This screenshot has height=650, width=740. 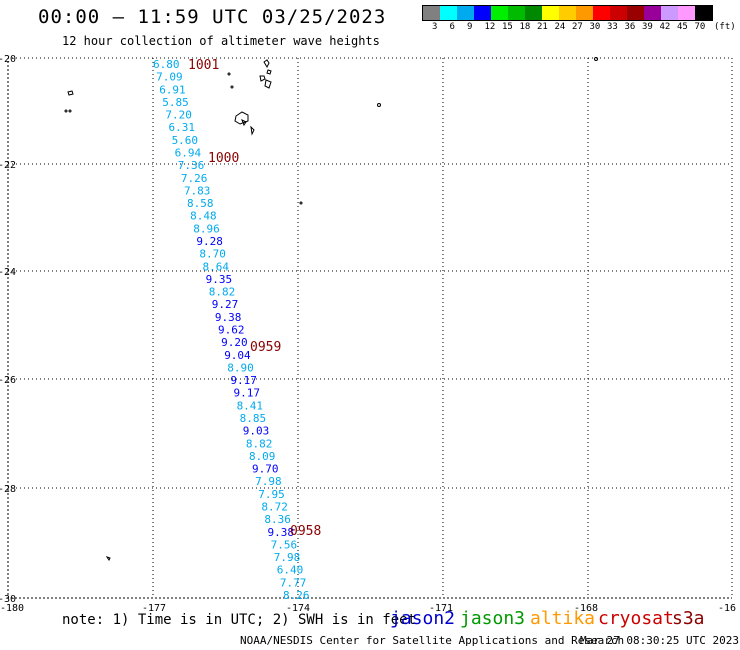 What do you see at coordinates (595, 27) in the screenshot?
I see `scale-tick-label: 30` at bounding box center [595, 27].